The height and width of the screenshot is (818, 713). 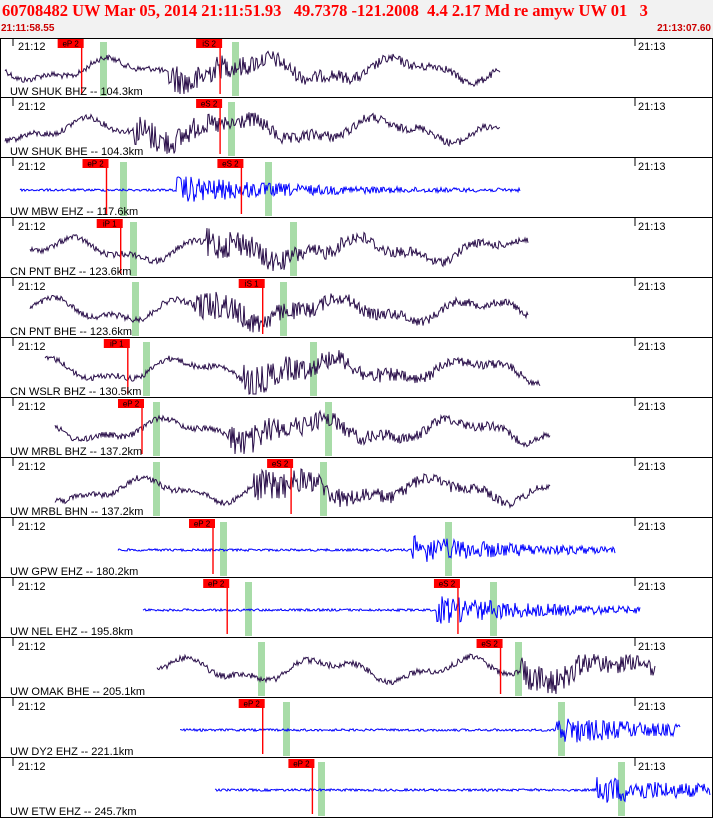 What do you see at coordinates (356, 248) in the screenshot?
I see `trace-row: iP 1 21:12 21:13 CN PNT BHZ -- 123.6km` at bounding box center [356, 248].